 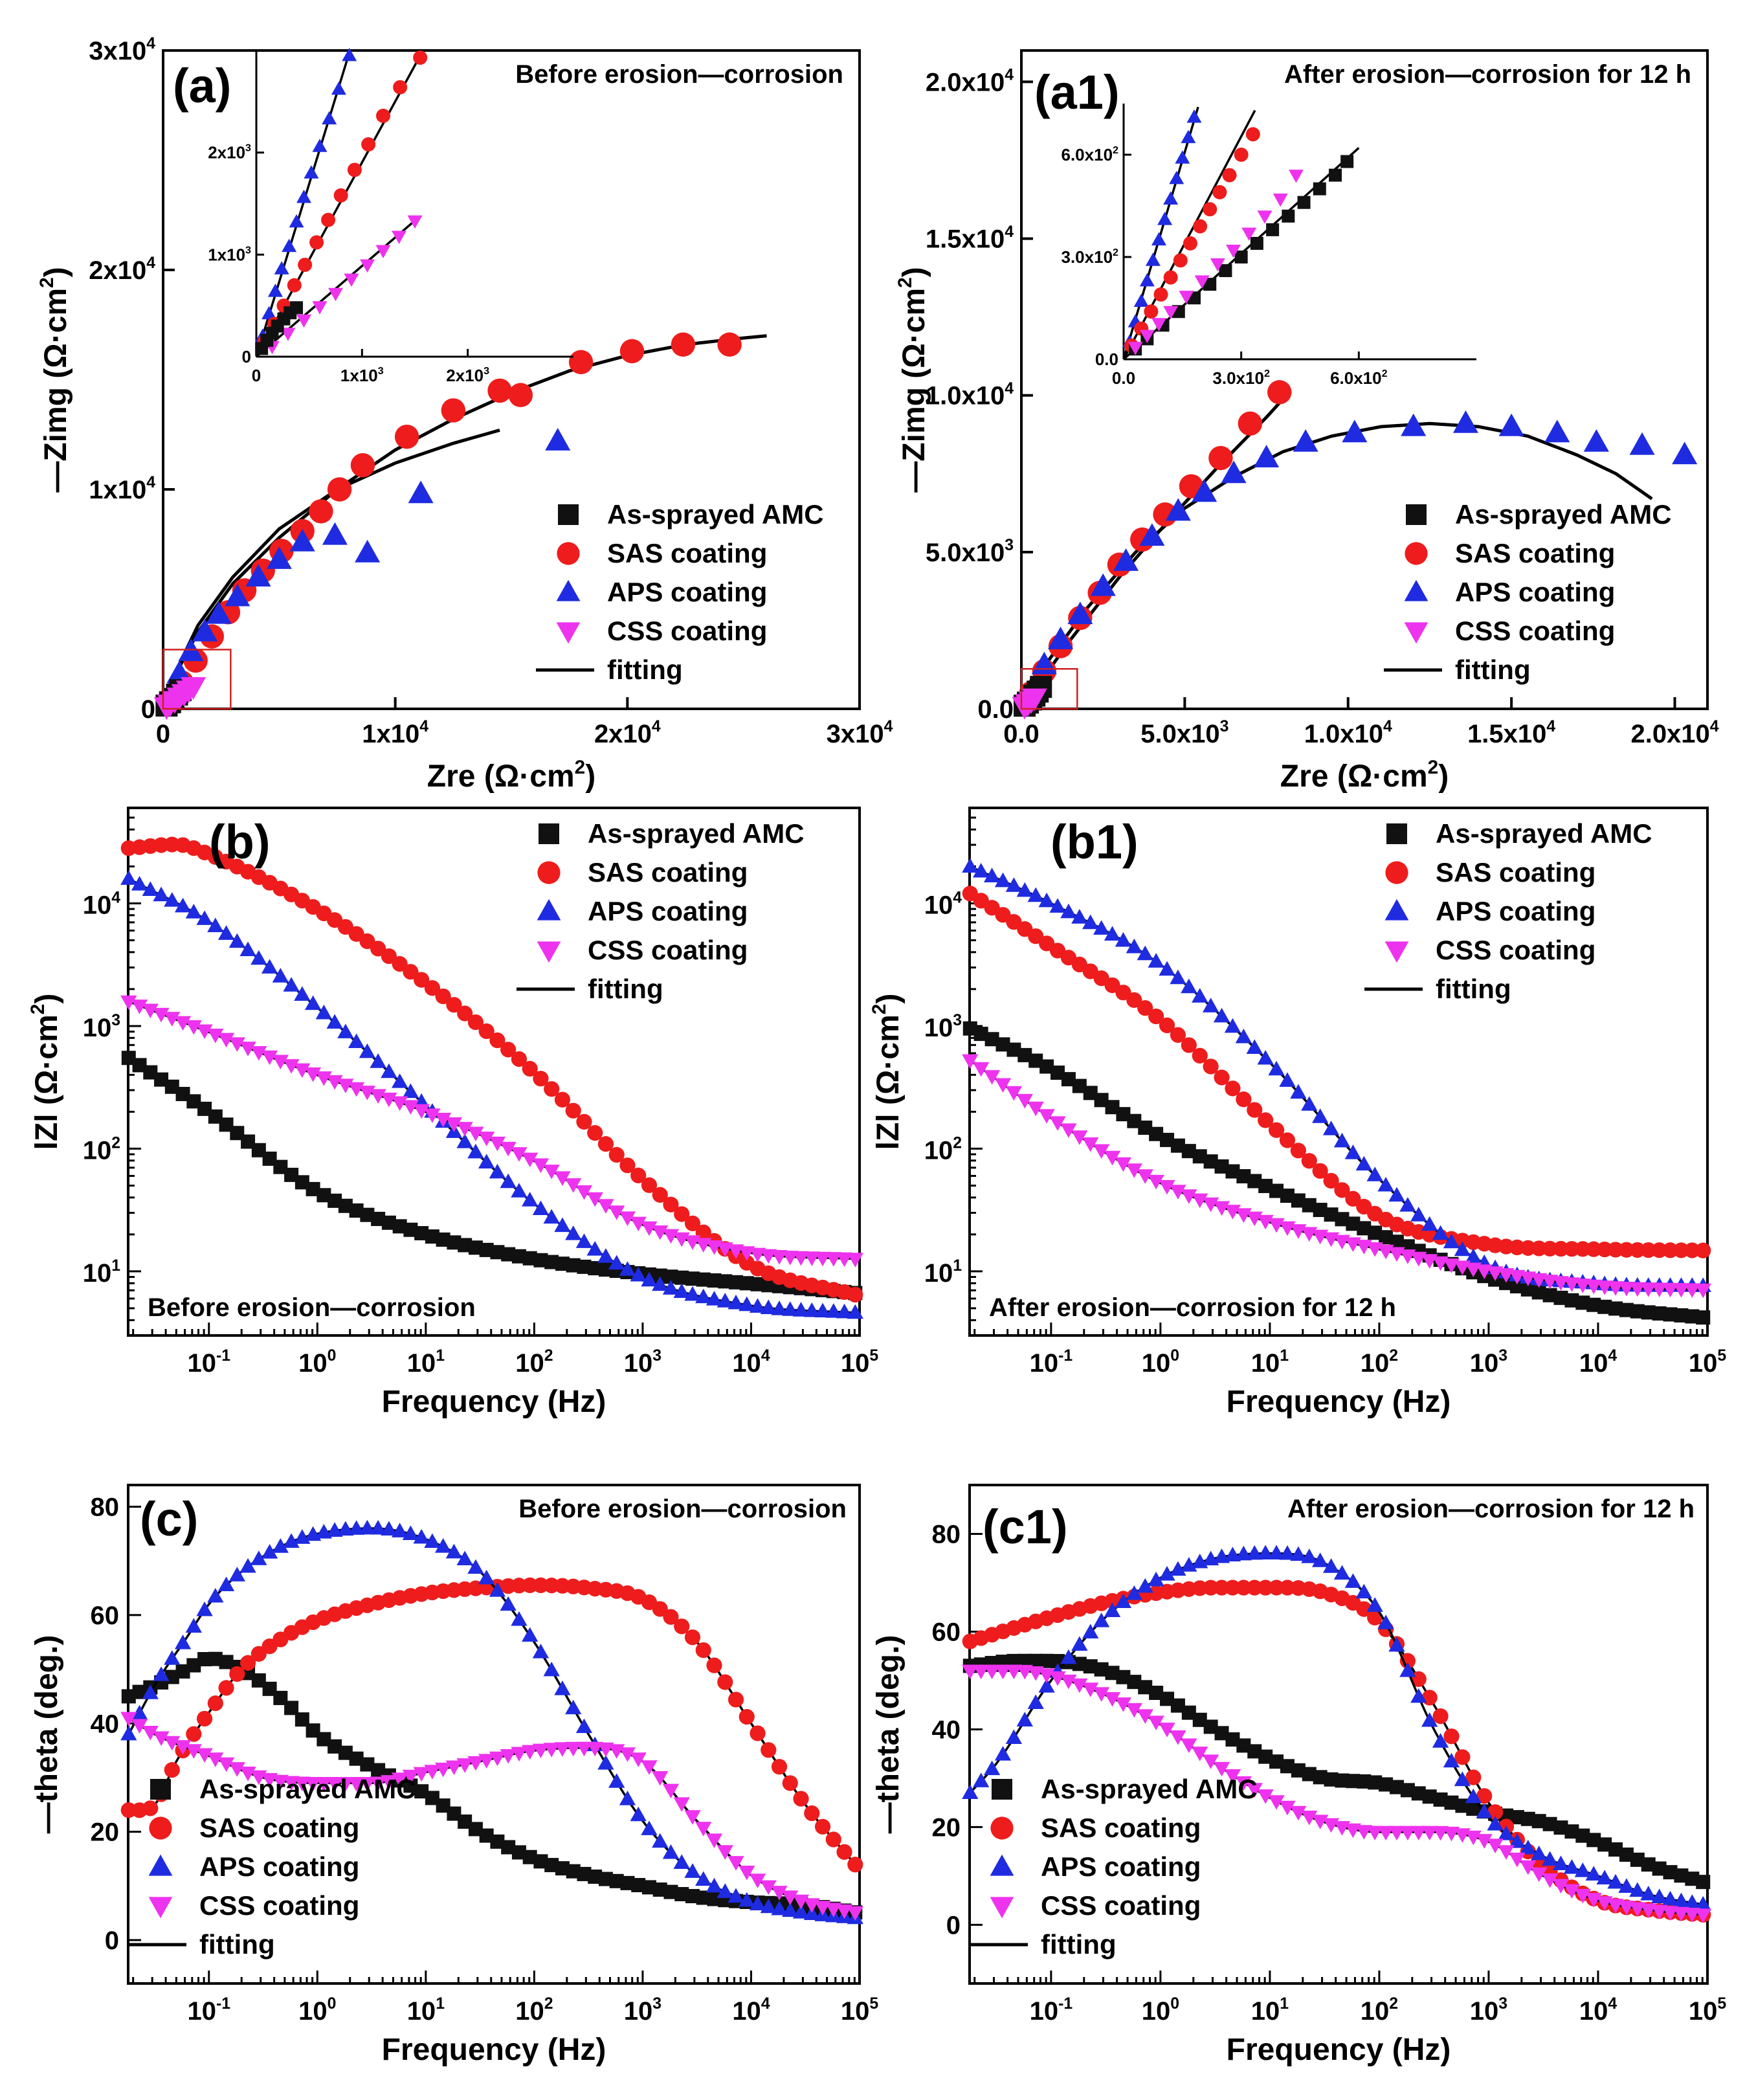 I want to click on series-aps-coating, so click(x=492, y=1094).